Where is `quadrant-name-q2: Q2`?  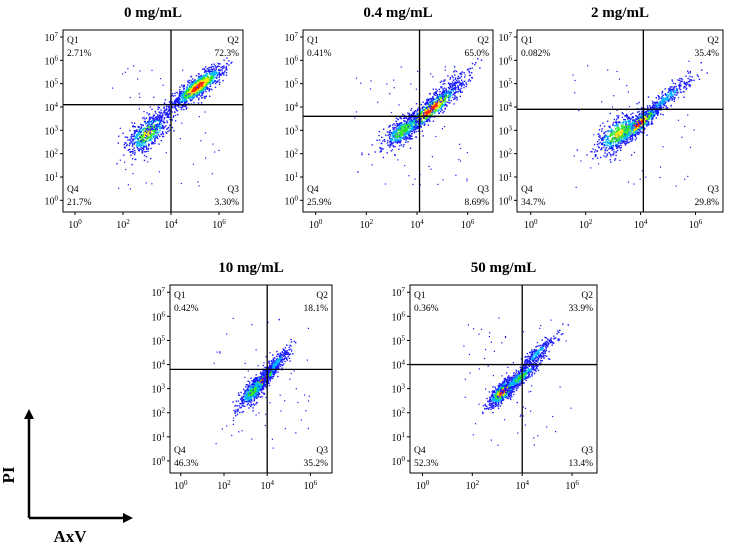 quadrant-name-q2: Q2 is located at coordinates (233, 41).